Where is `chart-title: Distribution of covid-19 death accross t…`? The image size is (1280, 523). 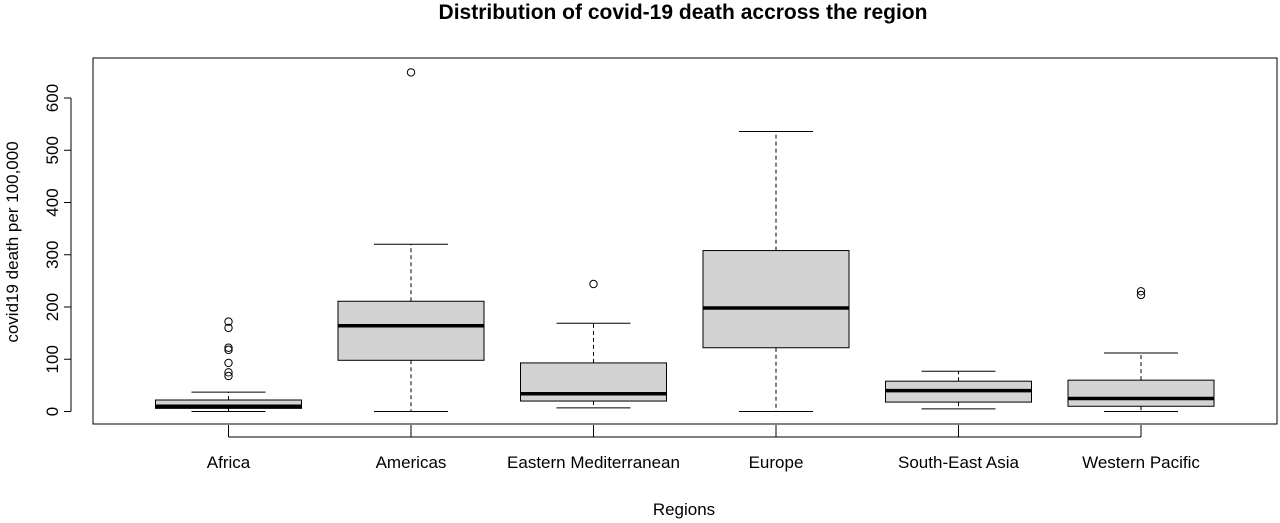 chart-title: Distribution of covid-19 death accross t… is located at coordinates (683, 12).